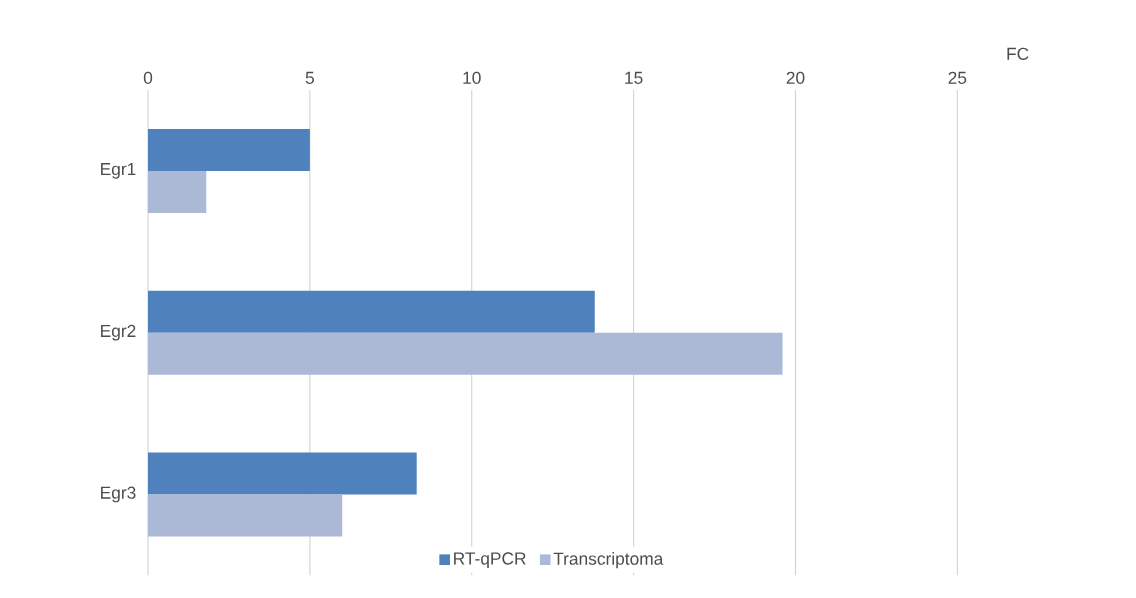 This screenshot has width=1136, height=598. What do you see at coordinates (309, 77) in the screenshot?
I see `x-tick-label: 5` at bounding box center [309, 77].